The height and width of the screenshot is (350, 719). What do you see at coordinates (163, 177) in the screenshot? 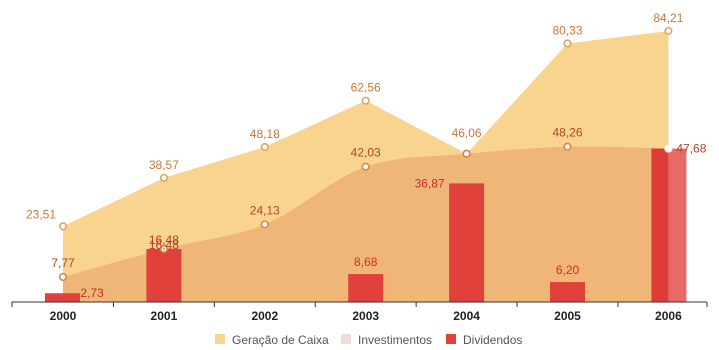
I see `point-geracao-2001` at bounding box center [163, 177].